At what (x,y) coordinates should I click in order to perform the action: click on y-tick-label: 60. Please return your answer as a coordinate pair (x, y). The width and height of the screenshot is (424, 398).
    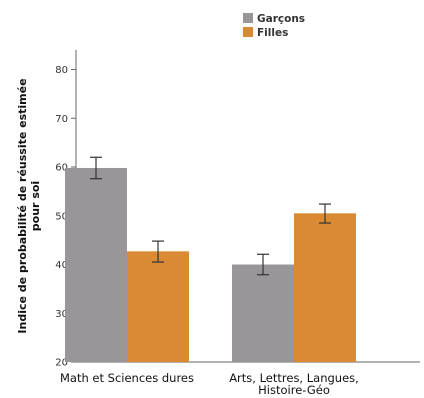
    Looking at the image, I should click on (61, 168).